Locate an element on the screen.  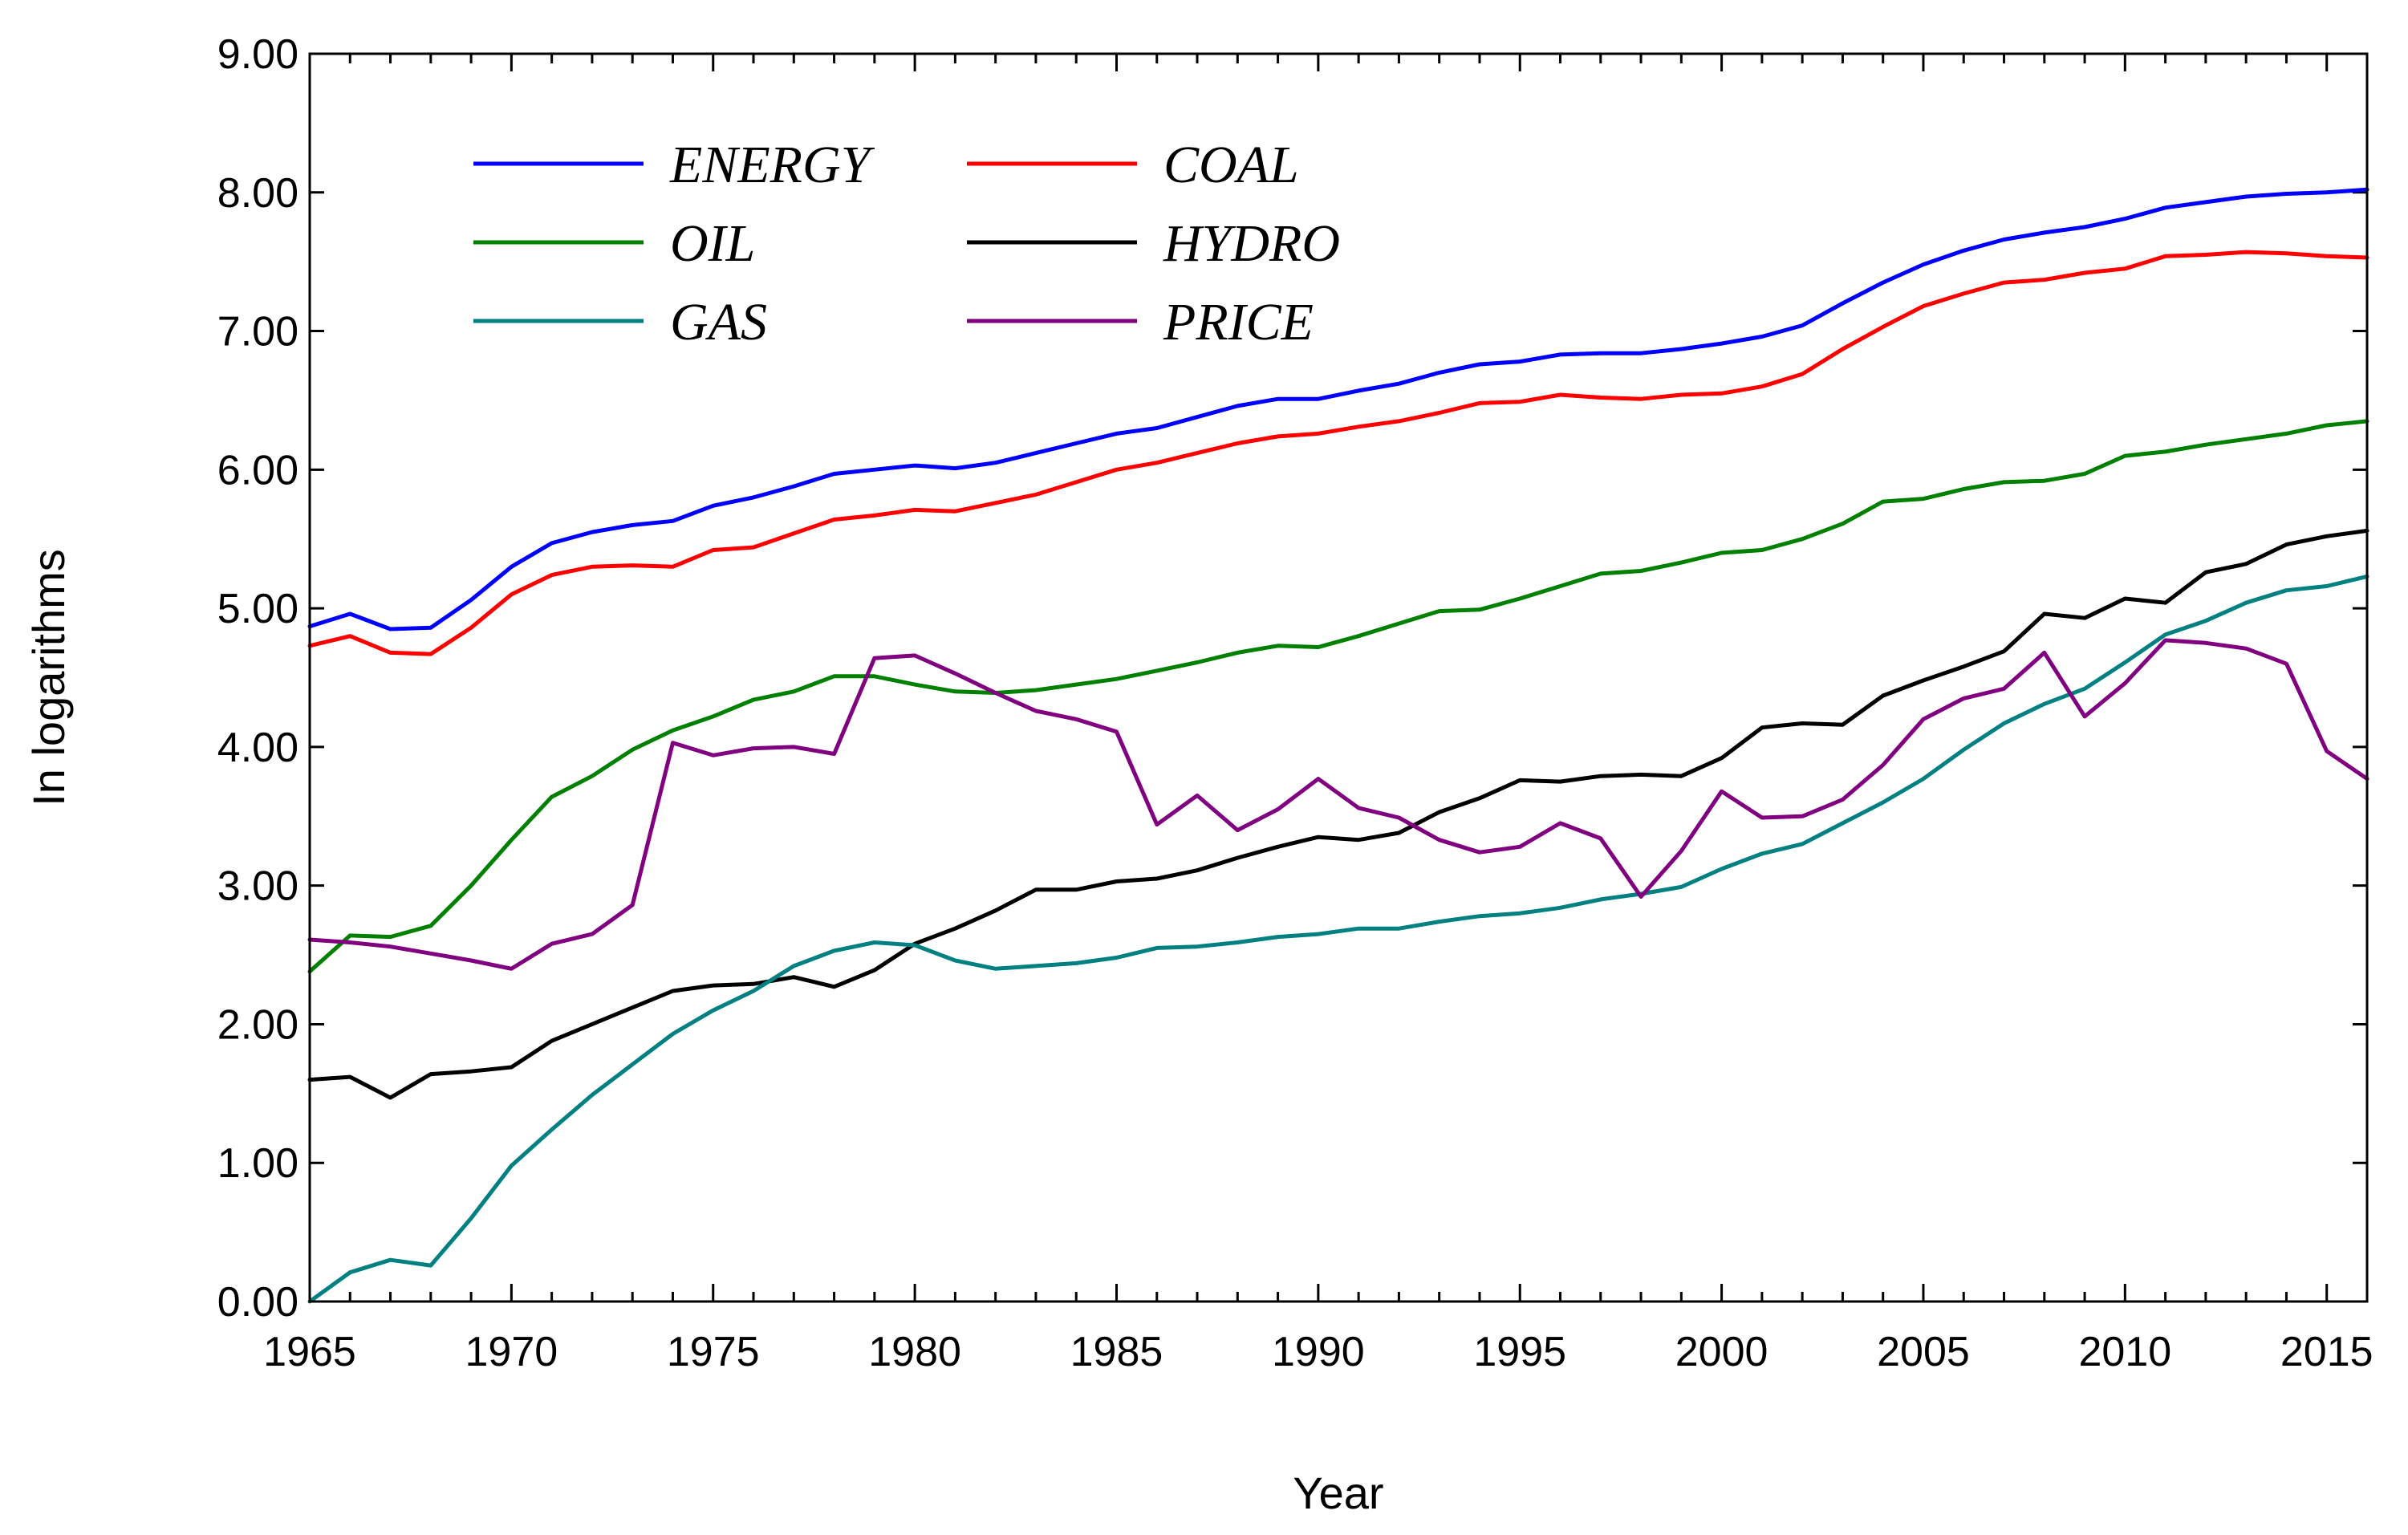
y-tick-label: 4.00 is located at coordinates (257, 748).